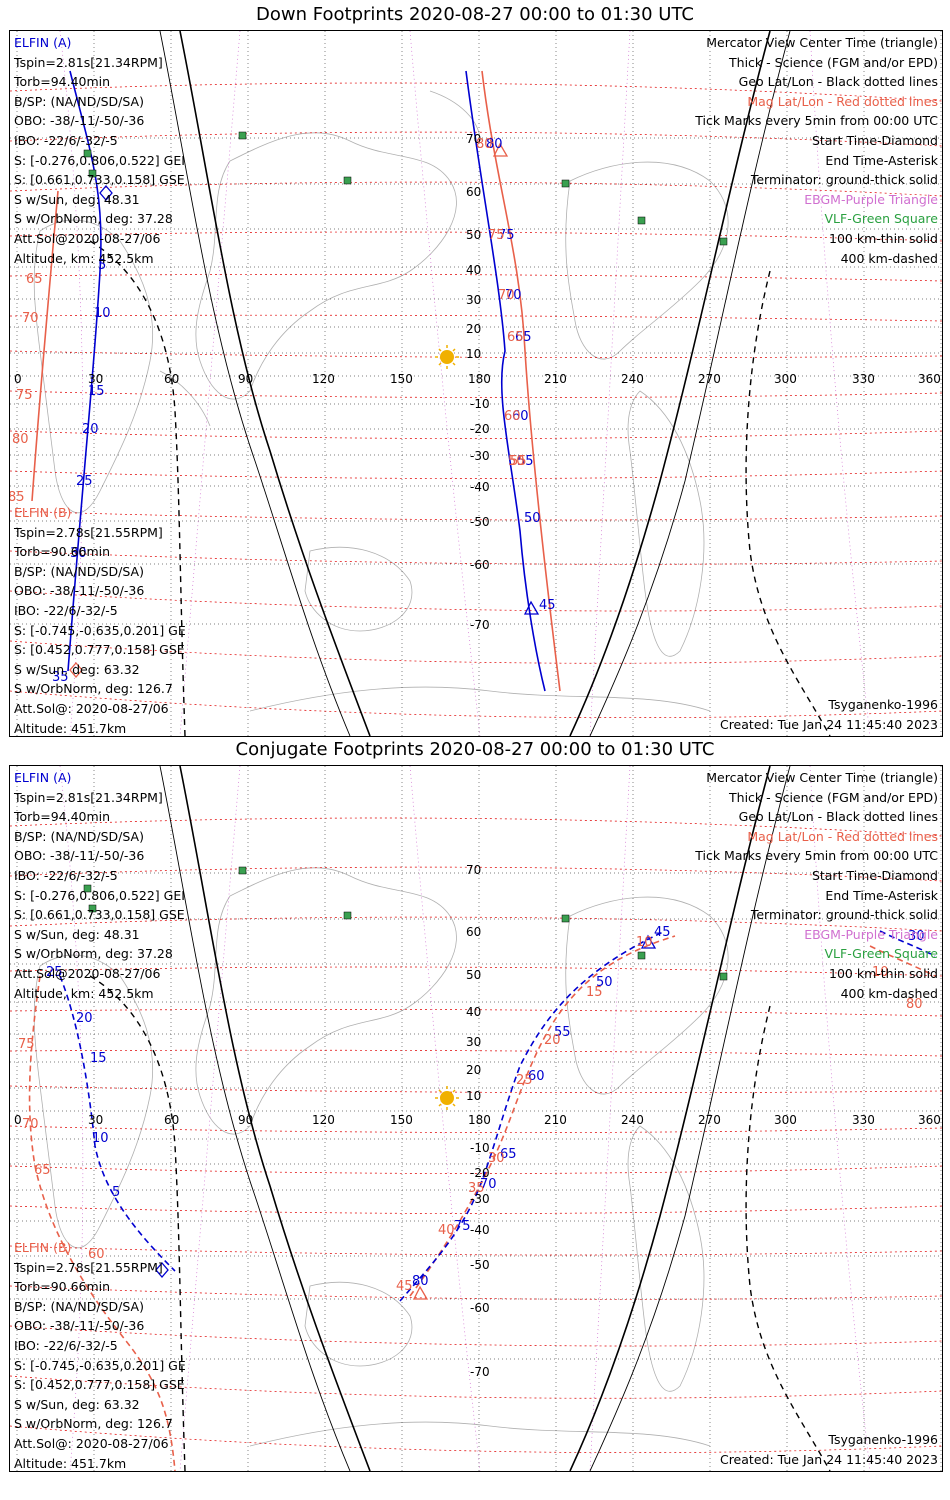  Describe the element at coordinates (93, 219) in the screenshot. I see `info-line: S w/OrbNorm, deg: 37.28` at that location.